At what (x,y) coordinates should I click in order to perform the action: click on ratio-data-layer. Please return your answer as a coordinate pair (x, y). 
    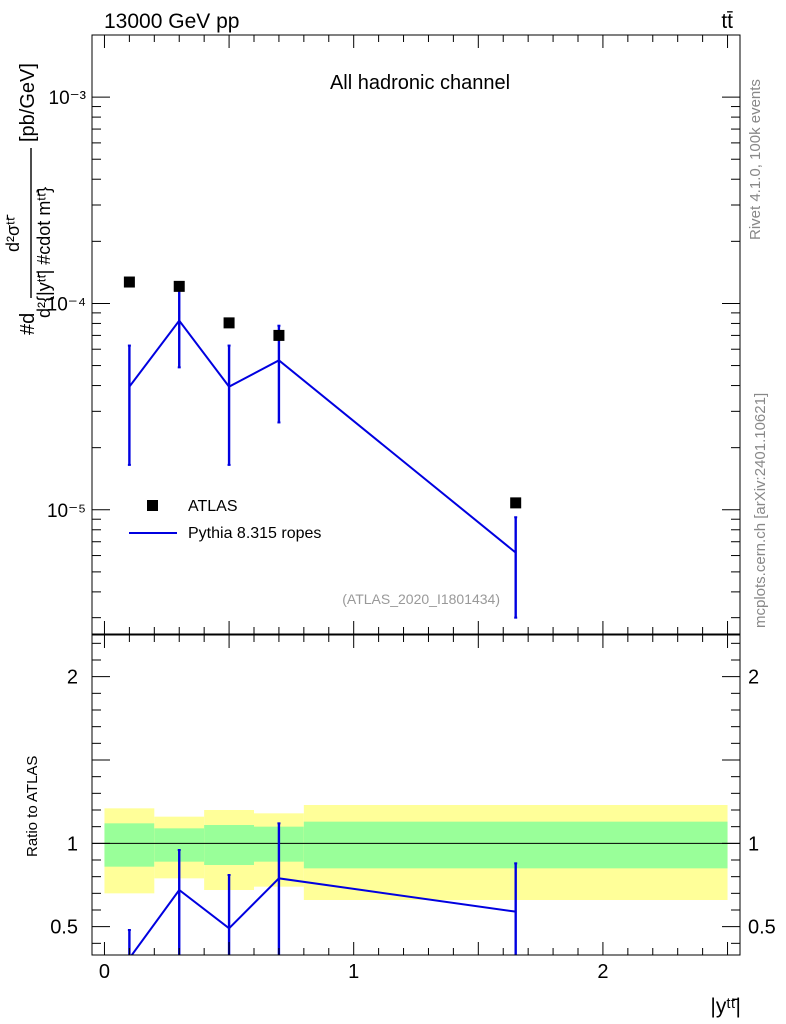
    Looking at the image, I should click on (416, 888).